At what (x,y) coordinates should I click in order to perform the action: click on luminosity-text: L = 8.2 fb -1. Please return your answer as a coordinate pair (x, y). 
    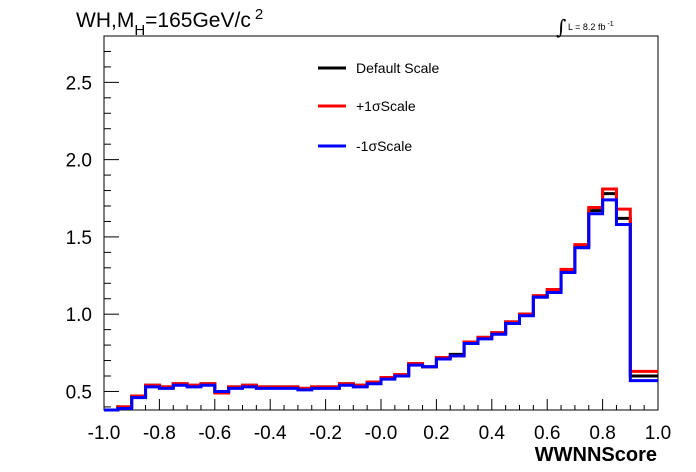
    Looking at the image, I should click on (591, 26).